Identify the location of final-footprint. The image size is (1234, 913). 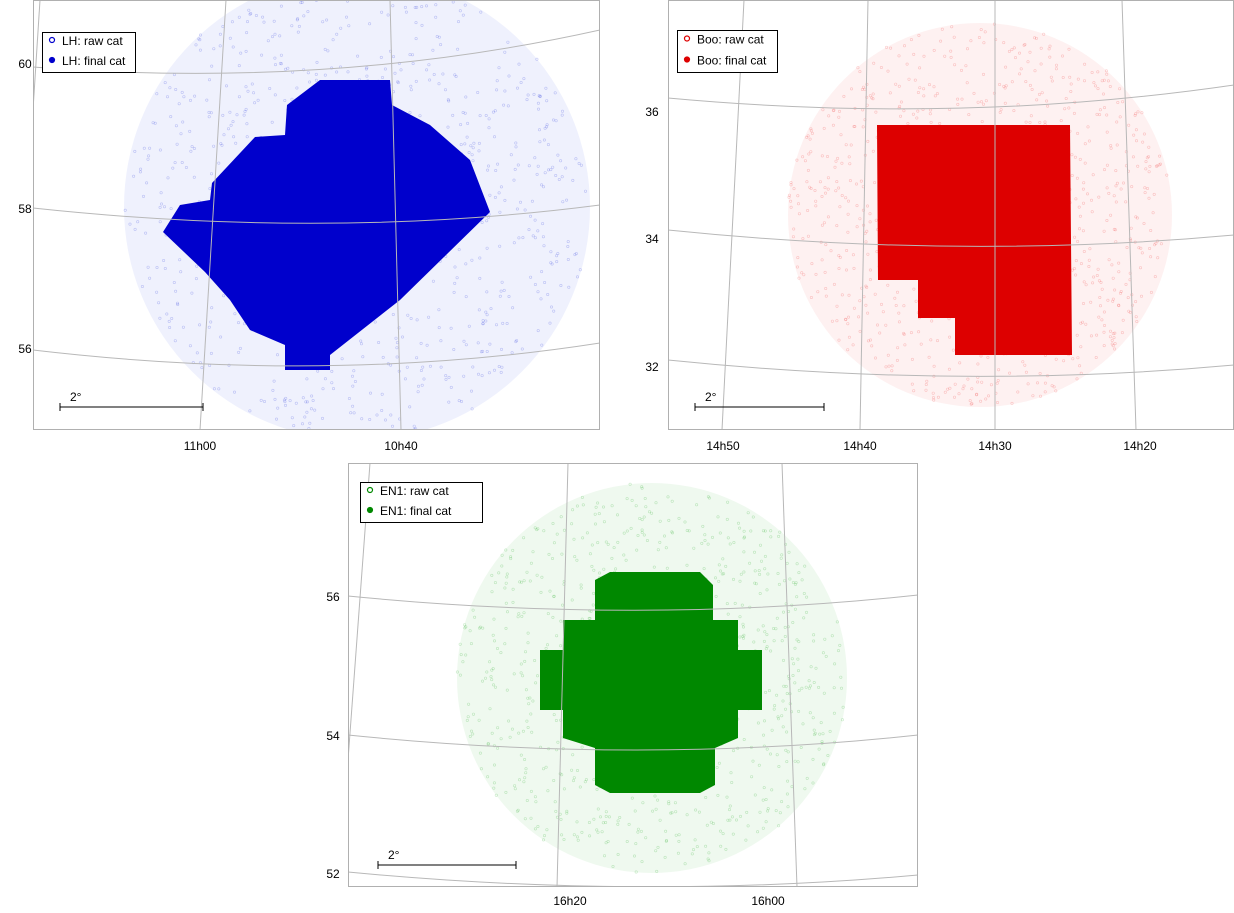
(974, 240).